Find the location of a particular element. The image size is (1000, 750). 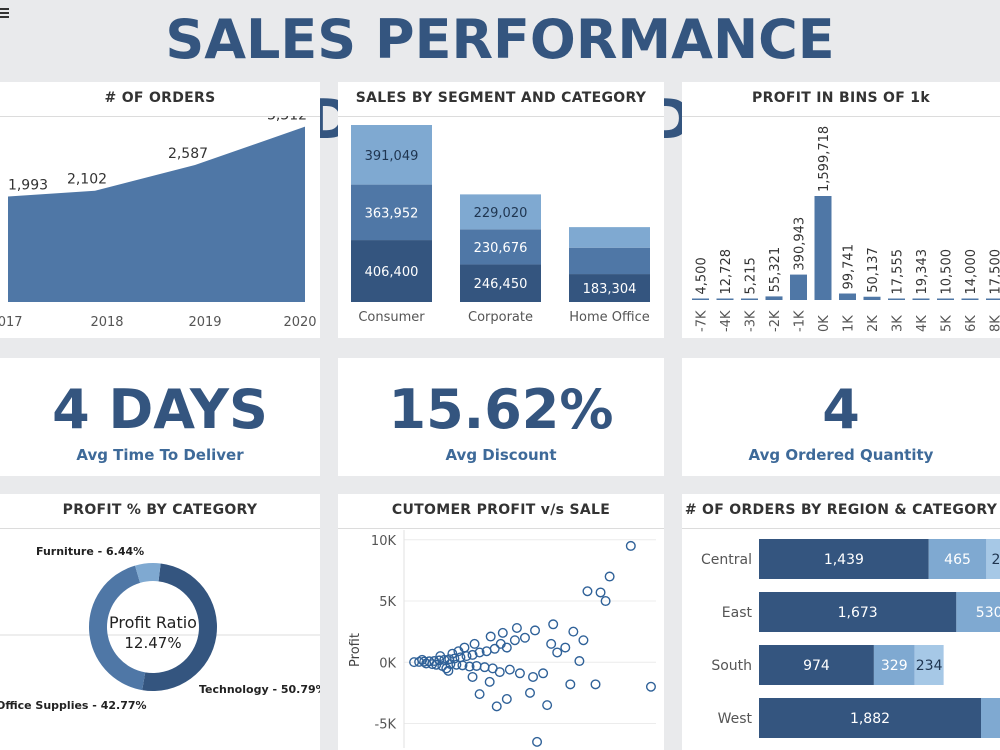

bins-panel-title: PROFIT IN BINS OF 1k is located at coordinates (841, 99).